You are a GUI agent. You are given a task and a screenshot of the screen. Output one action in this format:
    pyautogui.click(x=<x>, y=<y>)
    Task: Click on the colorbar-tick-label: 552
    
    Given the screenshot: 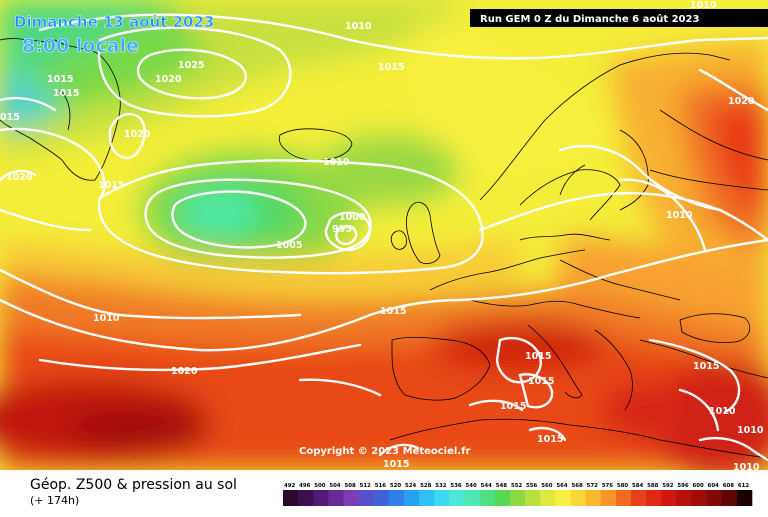 What is the action you would take?
    pyautogui.click(x=517, y=486)
    